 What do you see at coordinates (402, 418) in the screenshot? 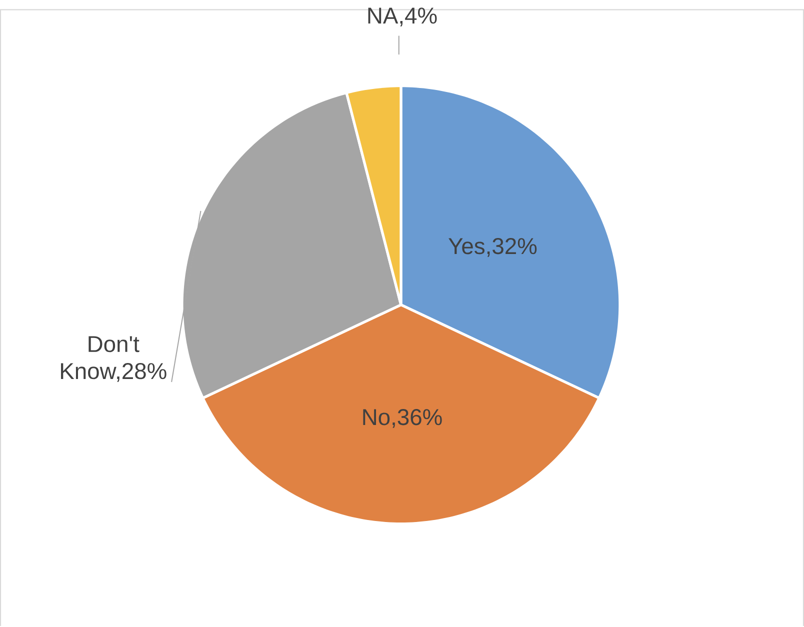
I see `data-label: No,36%` at bounding box center [402, 418].